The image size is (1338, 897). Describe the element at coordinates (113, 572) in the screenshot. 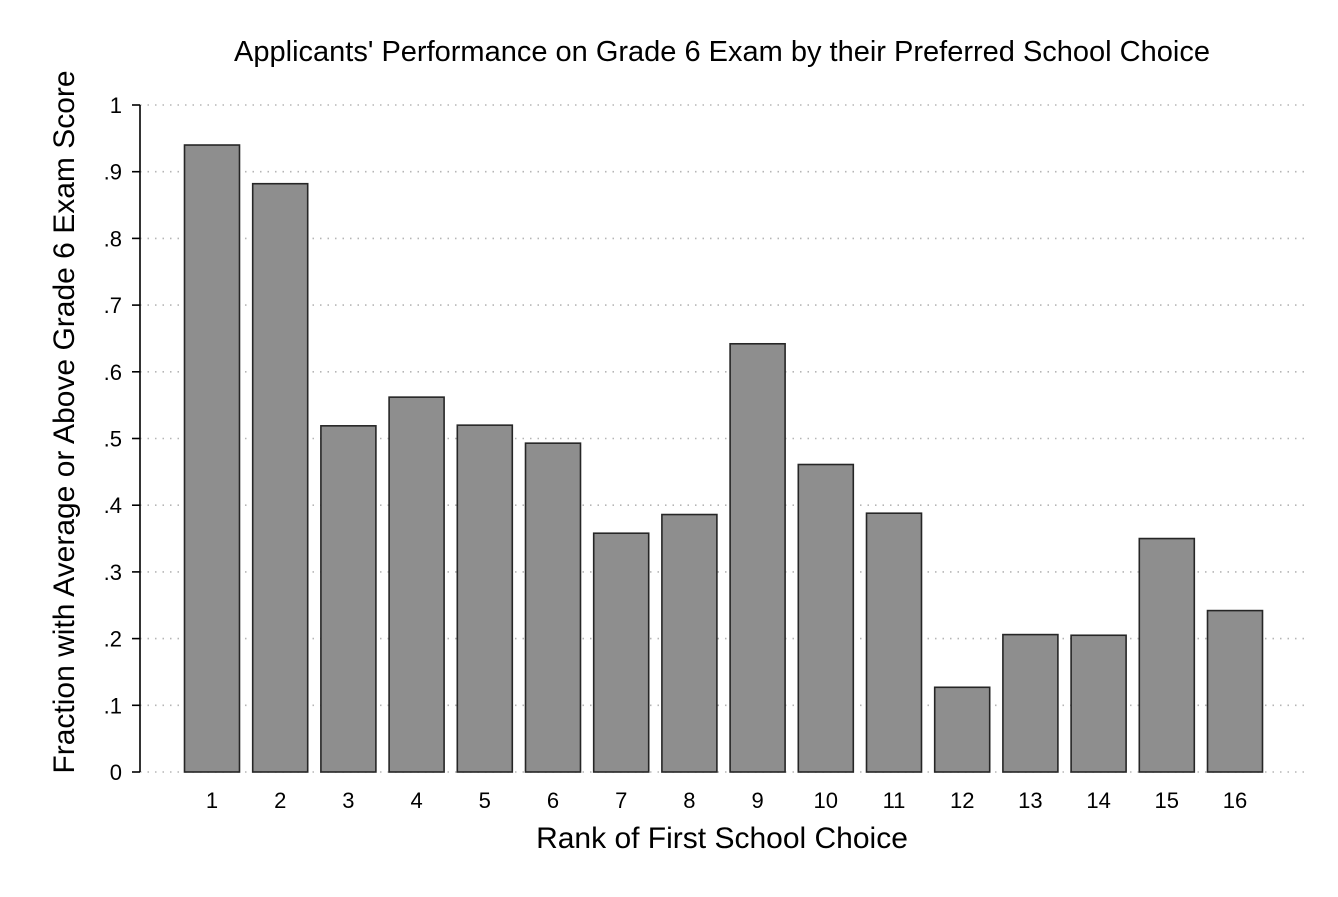

I see `y-tick-label: .3` at that location.